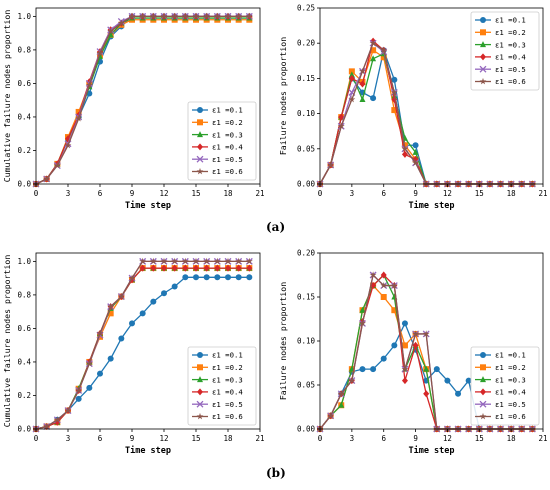 This screenshot has width=550, height=490. I want to click on legend-entry: ε1 =0.2, so click(217, 122).